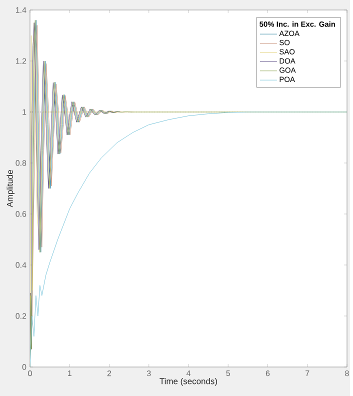 The width and height of the screenshot is (353, 396). Describe the element at coordinates (10, 189) in the screenshot. I see `y-axis-title: Amplitude` at that location.